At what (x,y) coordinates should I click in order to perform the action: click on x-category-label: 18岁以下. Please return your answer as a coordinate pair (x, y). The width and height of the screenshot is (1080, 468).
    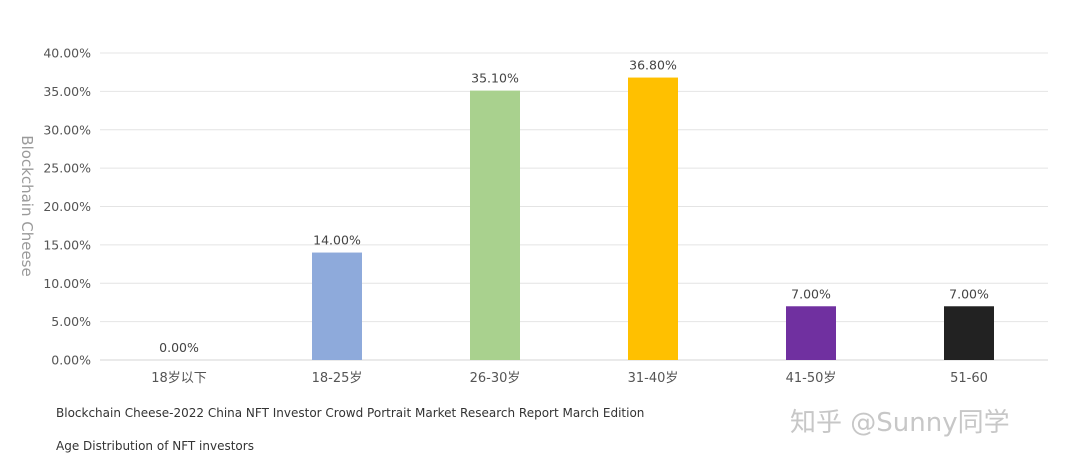
    Looking at the image, I should click on (179, 378).